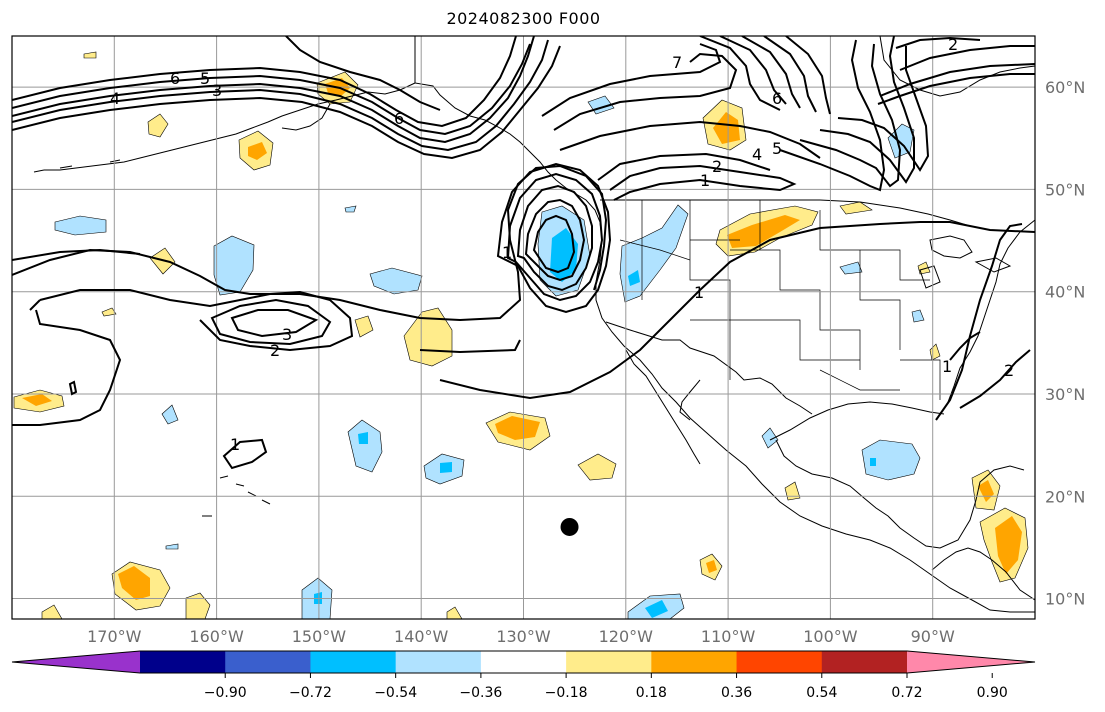  What do you see at coordinates (1065, 292) in the screenshot?
I see `latitude-label: 40°N` at bounding box center [1065, 292].